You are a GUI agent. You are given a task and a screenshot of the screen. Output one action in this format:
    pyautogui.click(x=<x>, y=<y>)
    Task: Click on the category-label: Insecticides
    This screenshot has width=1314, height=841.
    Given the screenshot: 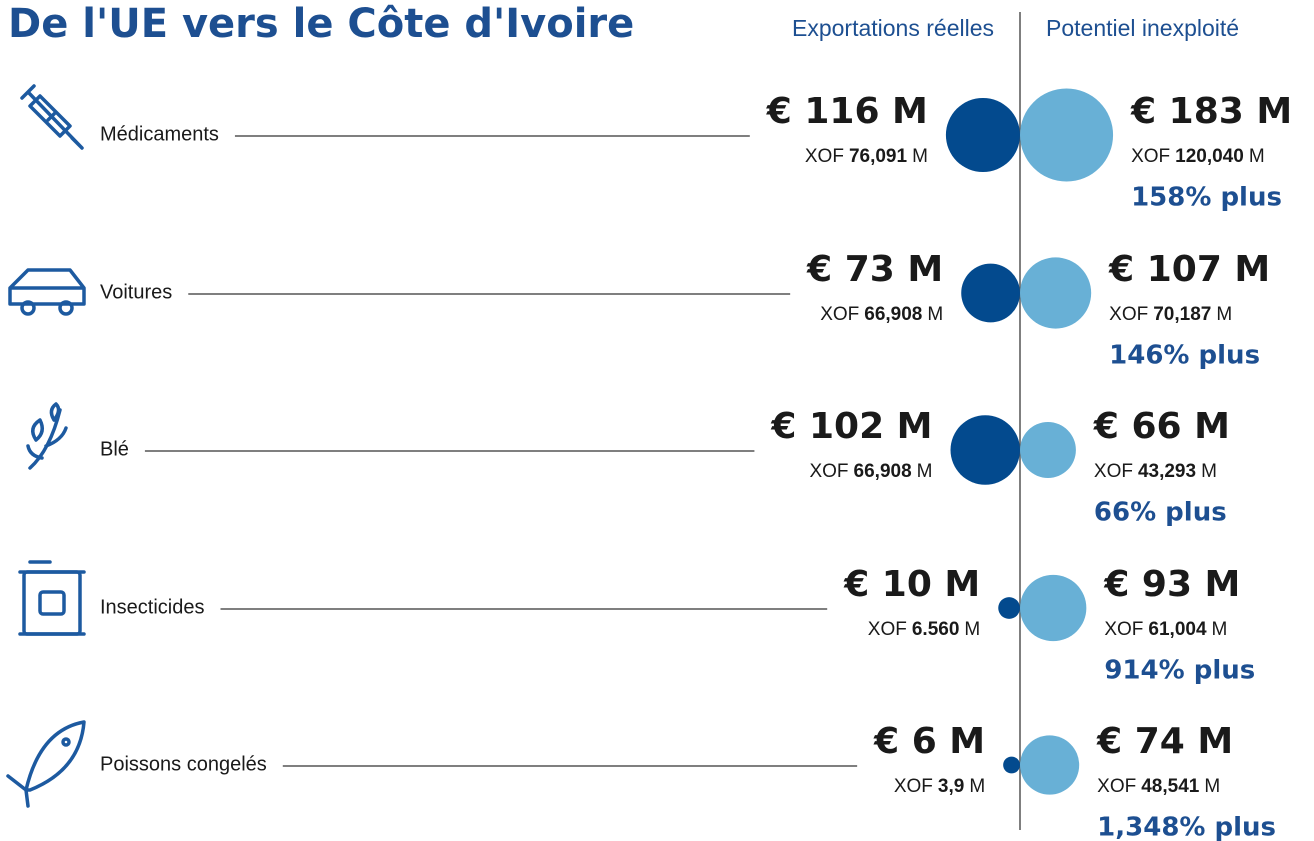 What is the action you would take?
    pyautogui.click(x=152, y=607)
    